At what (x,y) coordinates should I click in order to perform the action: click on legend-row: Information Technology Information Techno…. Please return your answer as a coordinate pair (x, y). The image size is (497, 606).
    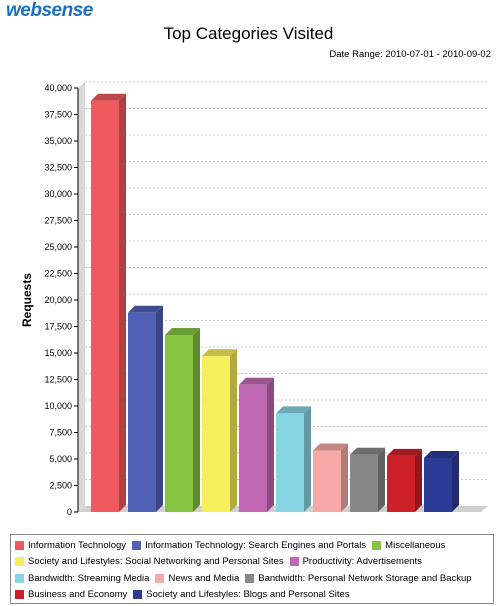
    Looking at the image, I should click on (252, 545).